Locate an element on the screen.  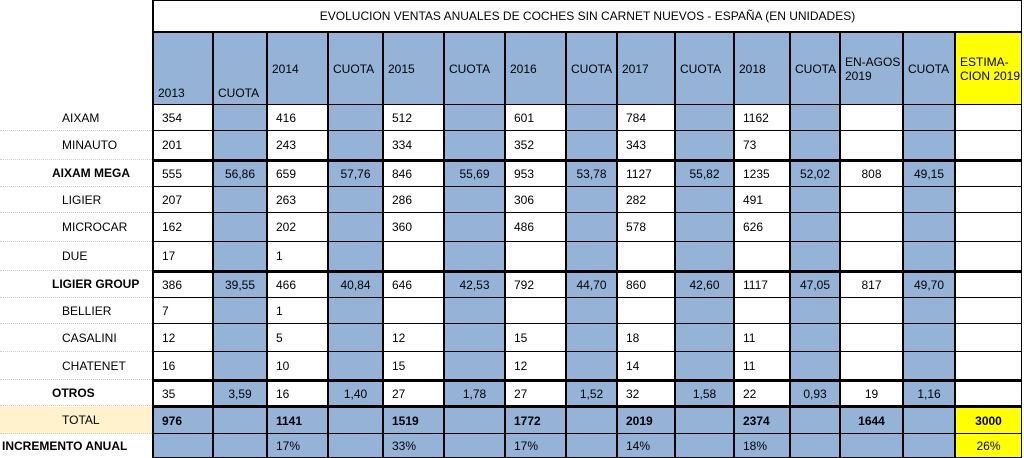
cell-value: 32 is located at coordinates (633, 393).